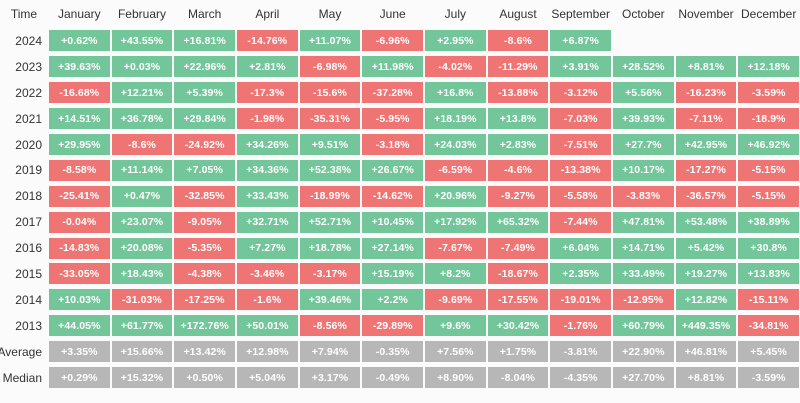 The height and width of the screenshot is (403, 800). Describe the element at coordinates (392, 222) in the screenshot. I see `cell-2017-june: +10.45%` at that location.